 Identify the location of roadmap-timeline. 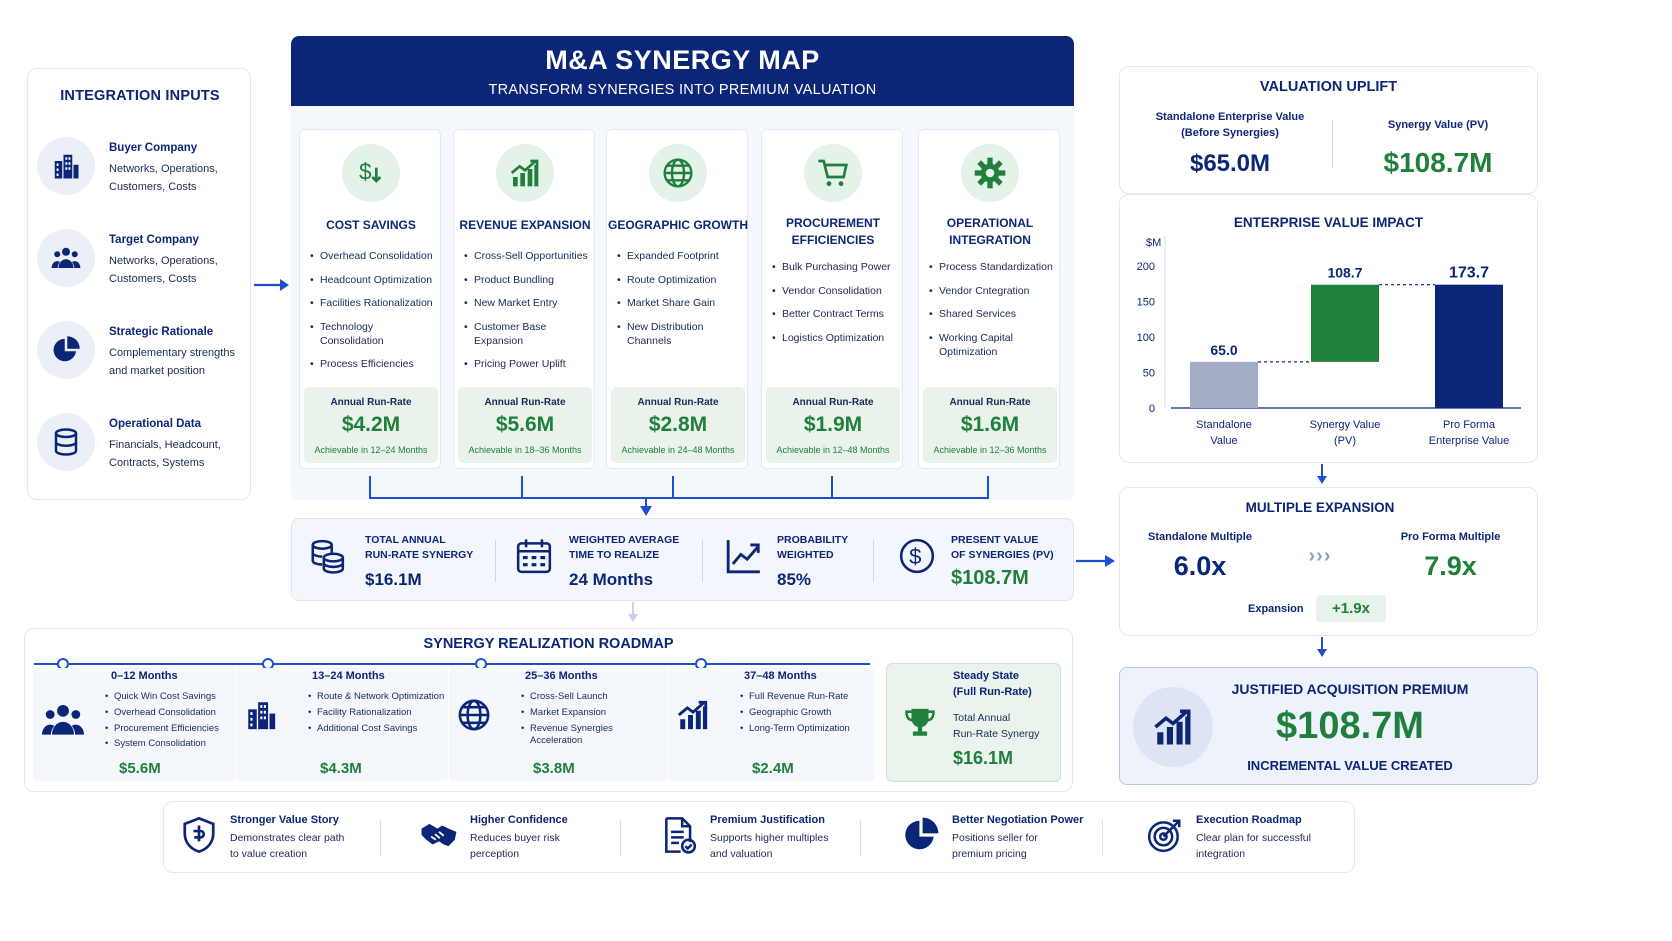
(452, 664).